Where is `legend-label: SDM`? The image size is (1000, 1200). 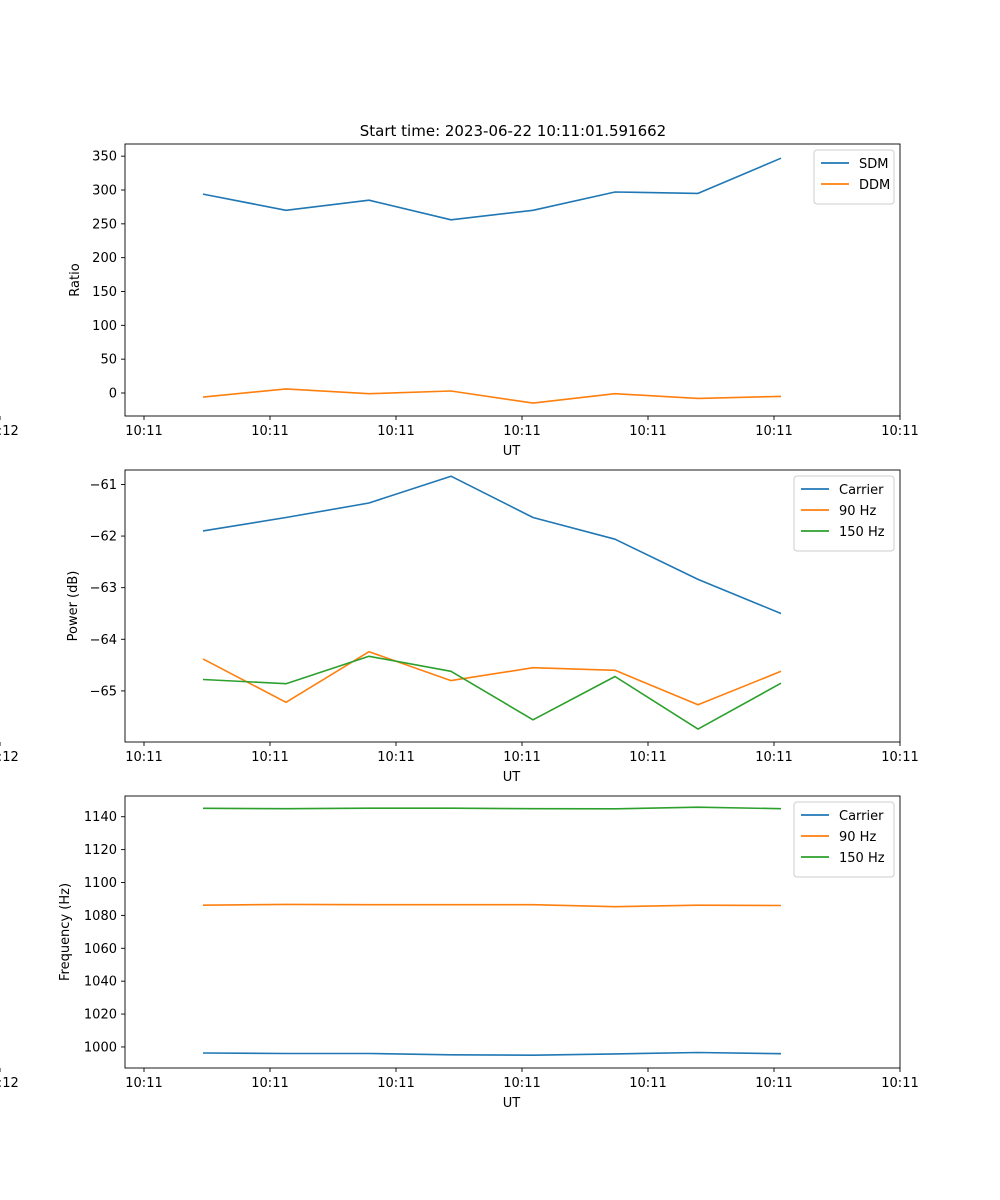 legend-label: SDM is located at coordinates (873, 164).